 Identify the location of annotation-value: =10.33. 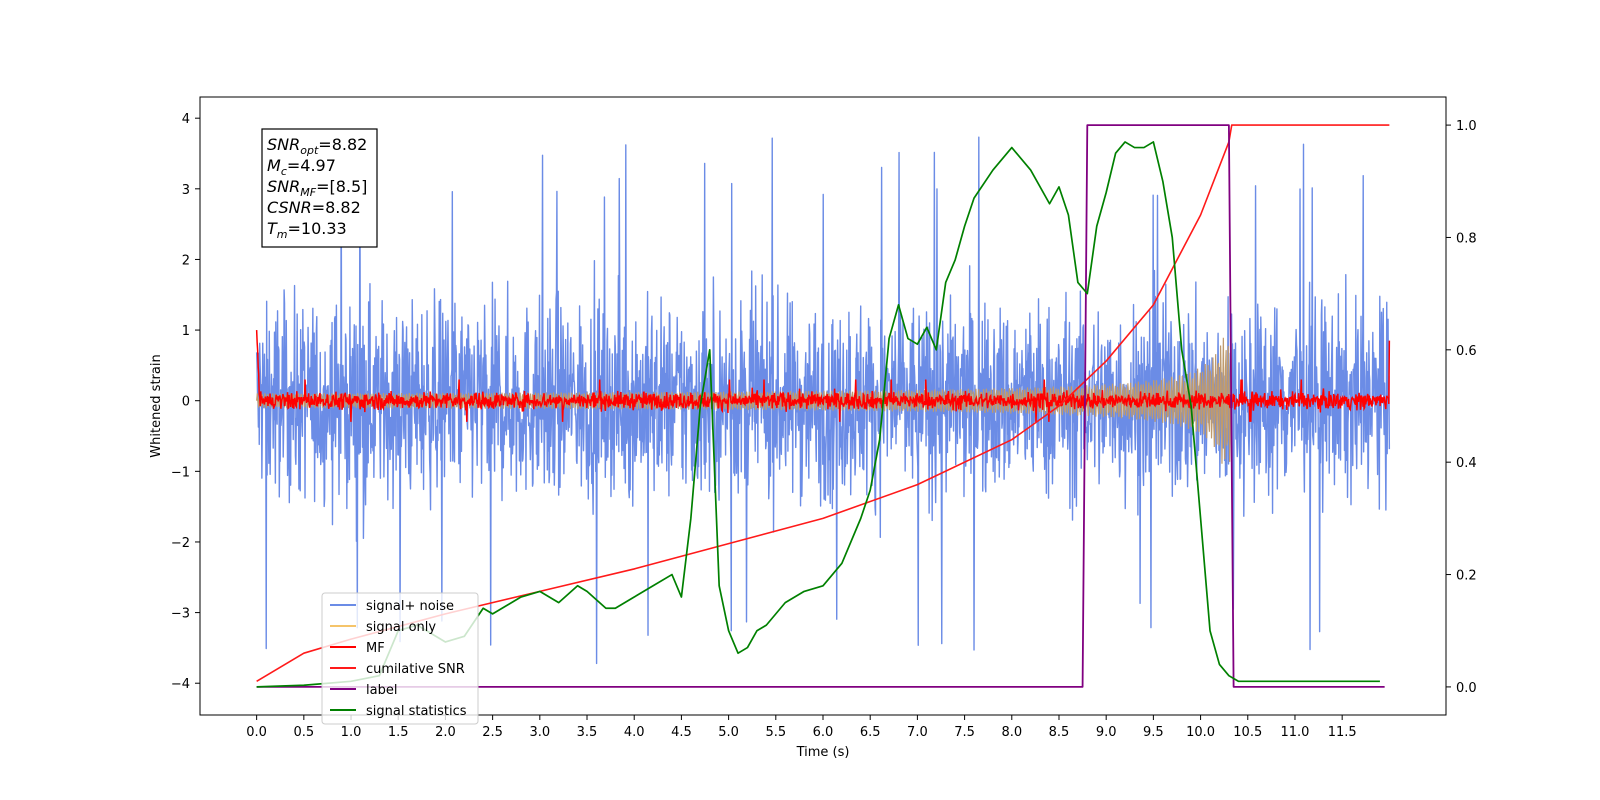
(317, 228).